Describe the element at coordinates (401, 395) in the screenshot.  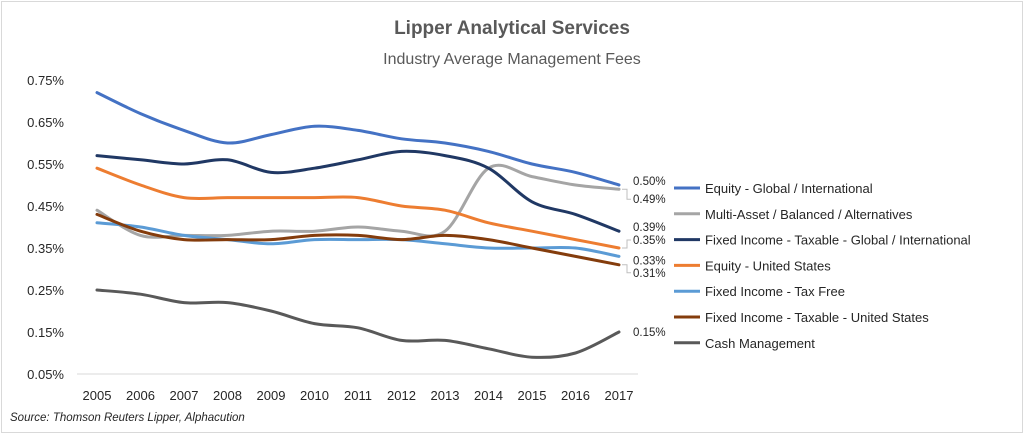
I see `x-tick-label: 2012` at that location.